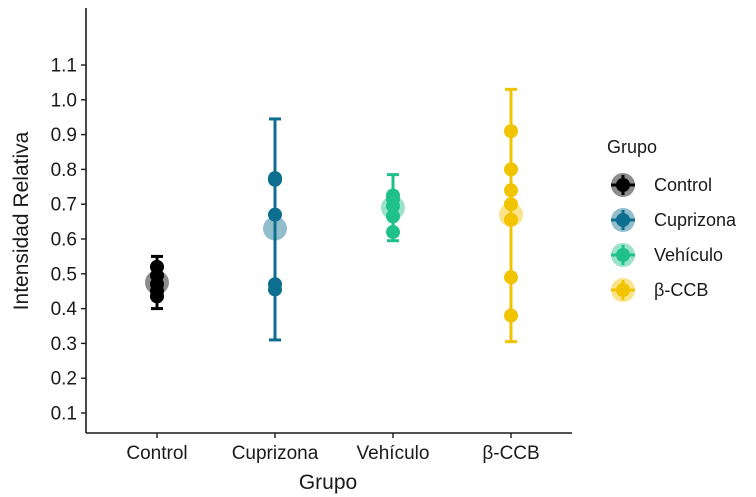 The width and height of the screenshot is (756, 497). Describe the element at coordinates (393, 453) in the screenshot. I see `x-tick-label: Vehículo` at that location.